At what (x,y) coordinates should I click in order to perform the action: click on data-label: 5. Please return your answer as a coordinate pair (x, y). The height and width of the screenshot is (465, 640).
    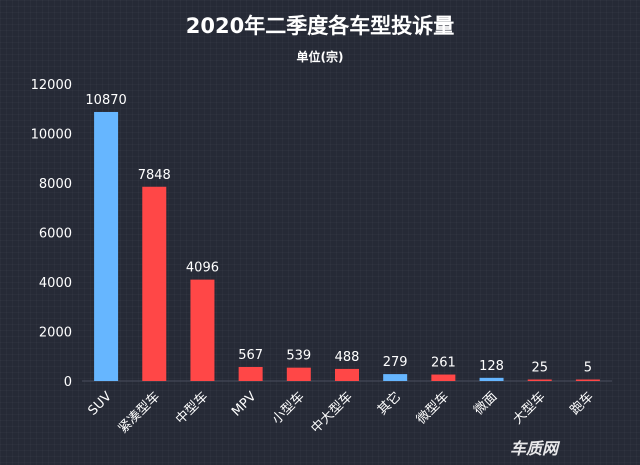
    Looking at the image, I should click on (588, 368).